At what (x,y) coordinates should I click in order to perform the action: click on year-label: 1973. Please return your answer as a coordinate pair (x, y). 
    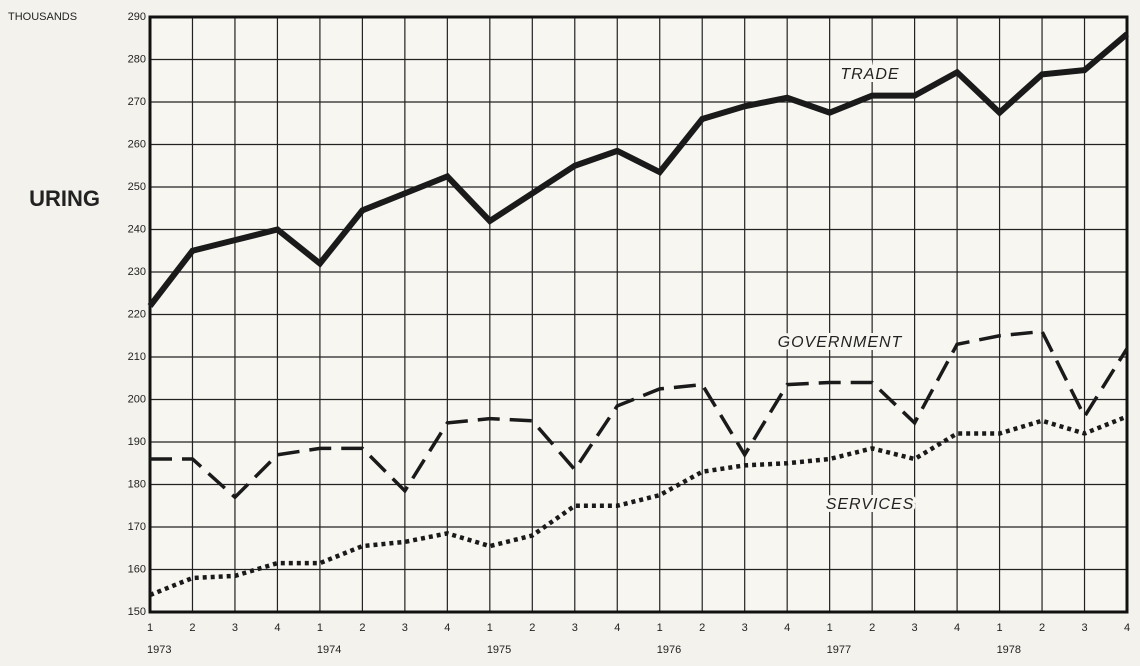
    Looking at the image, I should click on (159, 650).